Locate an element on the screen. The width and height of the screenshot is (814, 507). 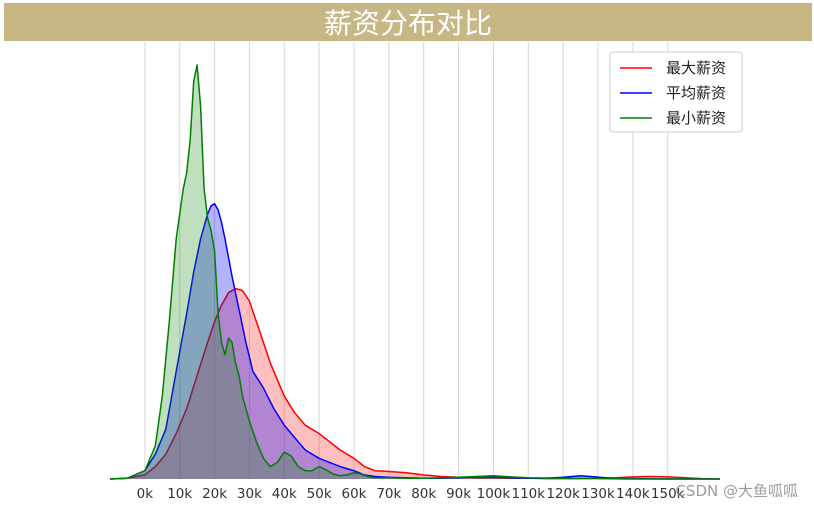
chart-title-bar: 薪资分布对比 is located at coordinates (408, 22).